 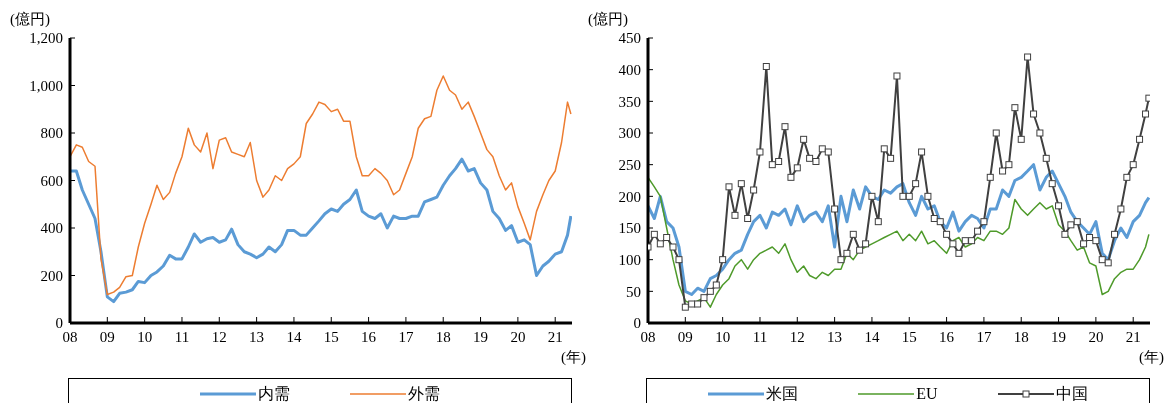 What do you see at coordinates (274, 393) in the screenshot?
I see `legend-label: 内需` at bounding box center [274, 393].